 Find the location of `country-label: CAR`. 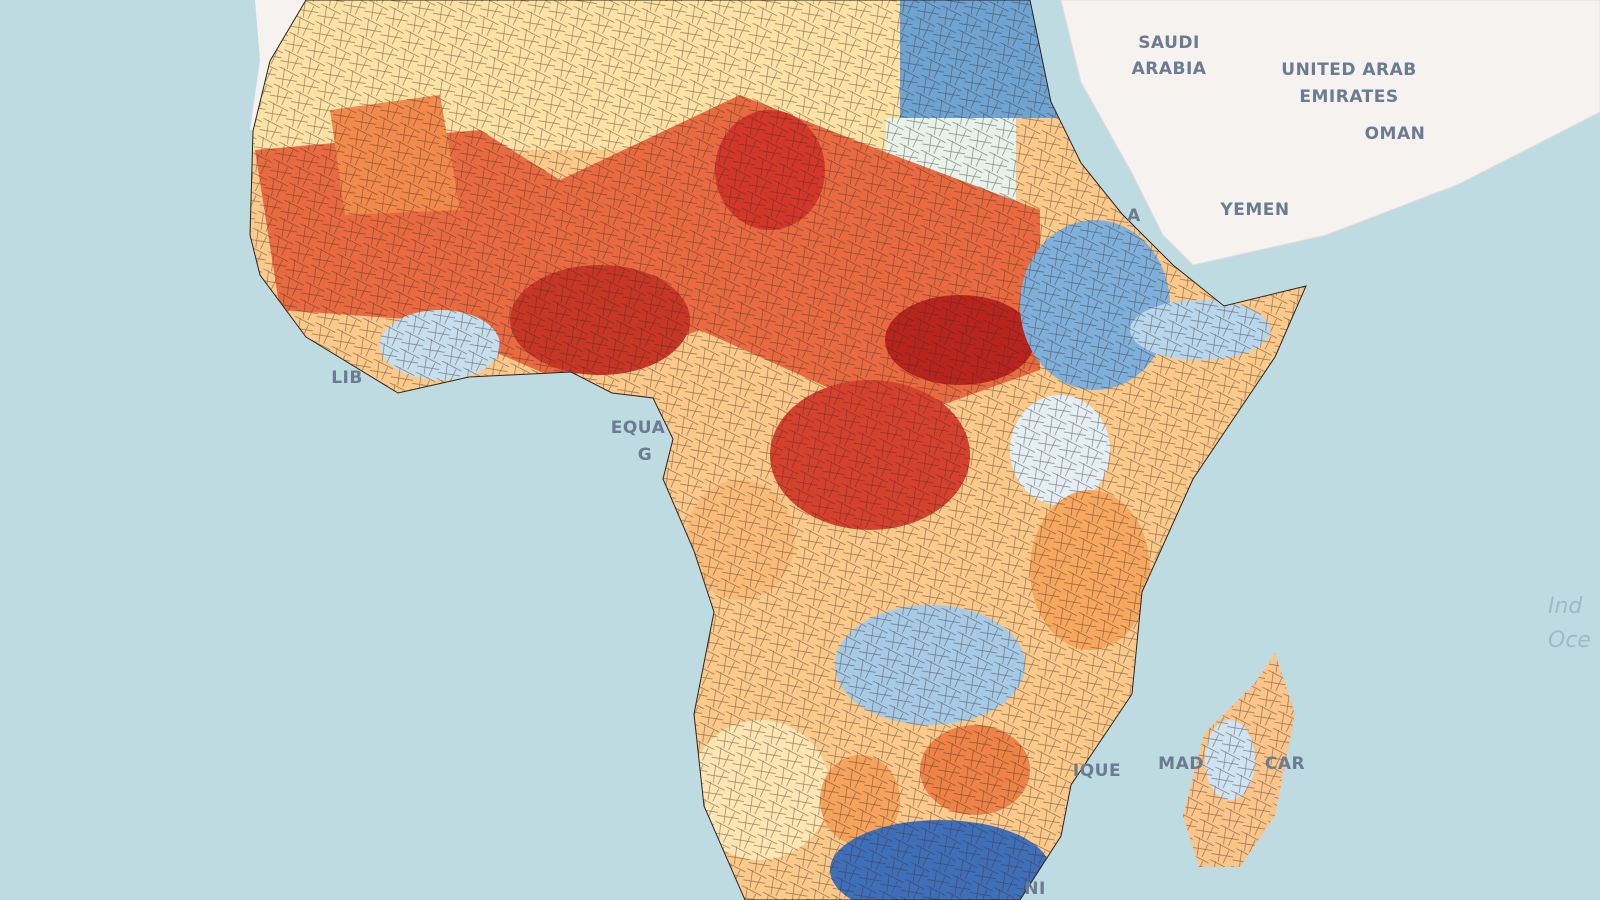

country-label: CAR is located at coordinates (1285, 764).